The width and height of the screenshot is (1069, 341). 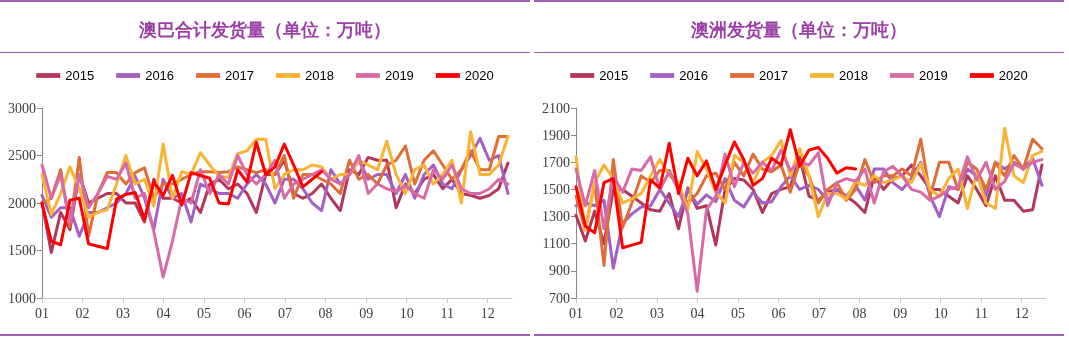 I want to click on y-tick-label: 2500, so click(x=22, y=155).